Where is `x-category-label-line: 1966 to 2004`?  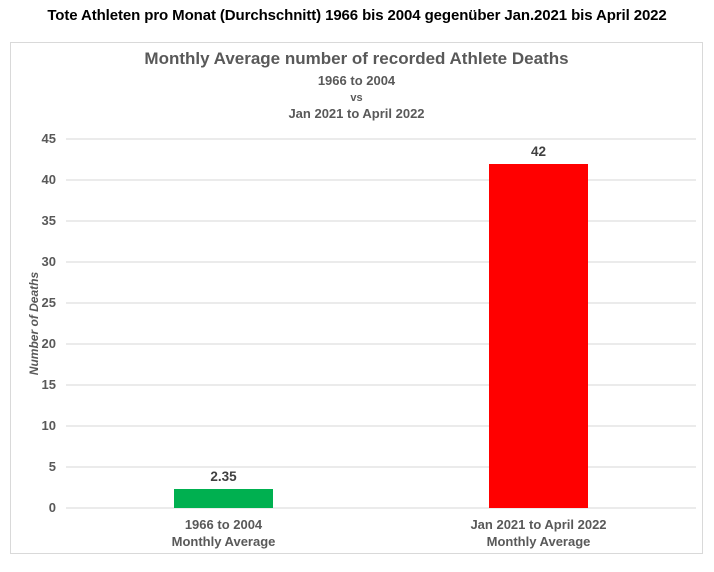
x-category-label-line: 1966 to 2004 is located at coordinates (223, 524).